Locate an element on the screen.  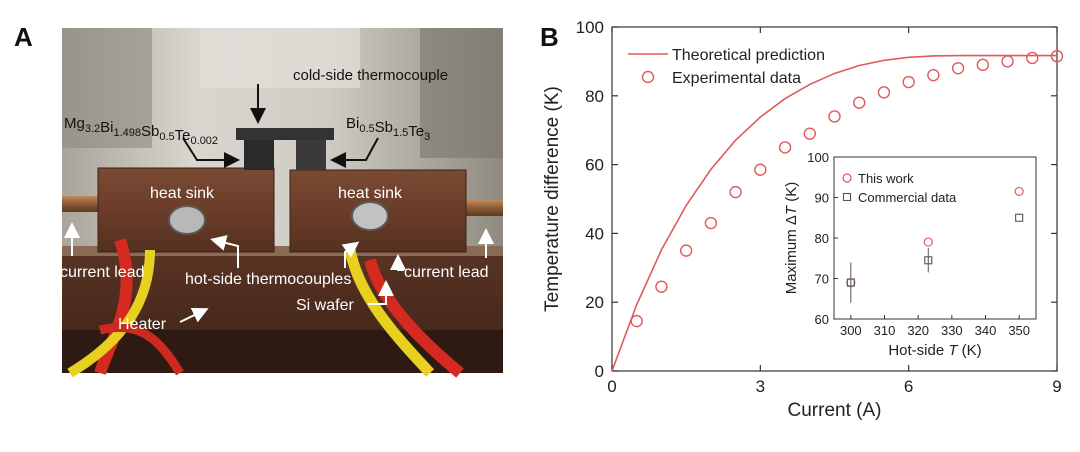
inset-x-axis-title: Hot-side T (K) is located at coordinates (934, 350).